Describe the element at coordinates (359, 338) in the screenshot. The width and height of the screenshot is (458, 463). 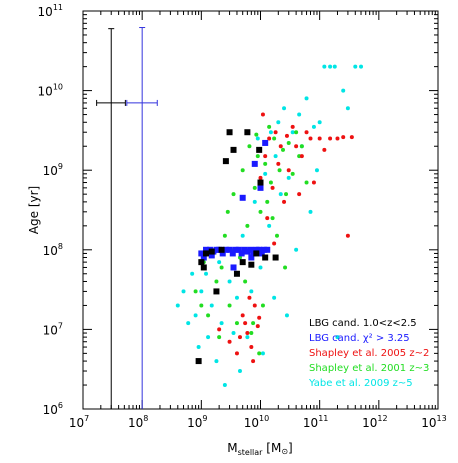
I see `legend-entry: LBG cand. χ² > 3.25` at that location.